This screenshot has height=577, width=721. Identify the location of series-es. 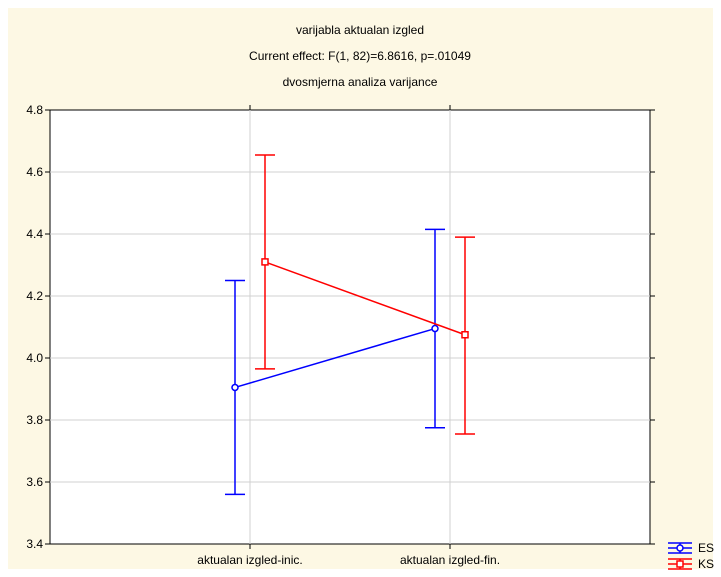
(335, 362).